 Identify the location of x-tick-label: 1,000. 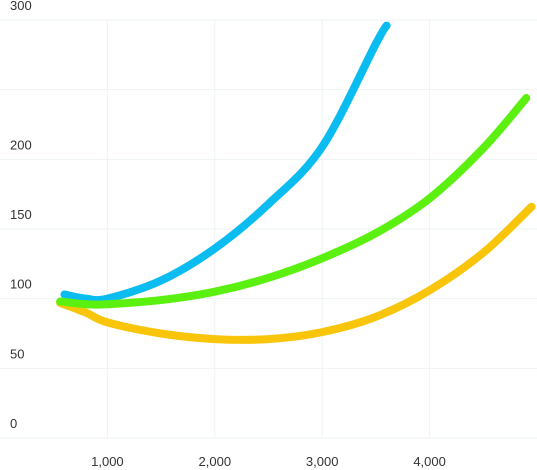
(107, 461).